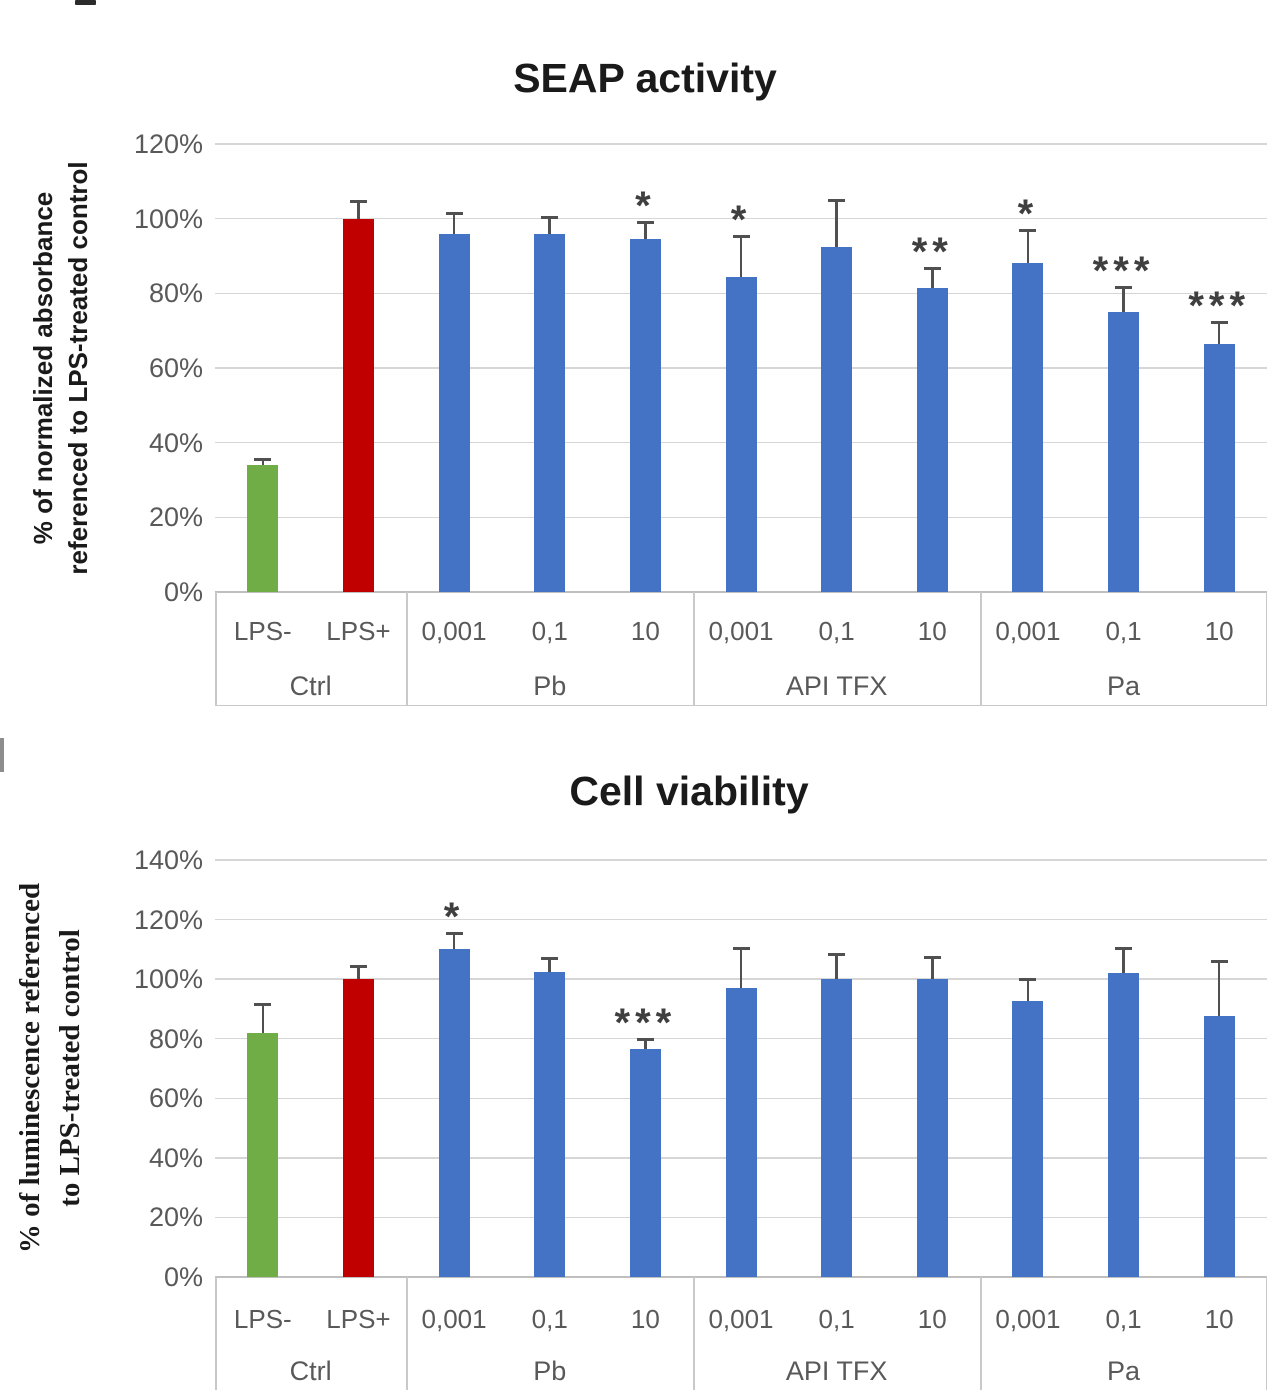 The width and height of the screenshot is (1267, 1390). Describe the element at coordinates (2, 755) in the screenshot. I see `panel-label-b-cropped` at that location.